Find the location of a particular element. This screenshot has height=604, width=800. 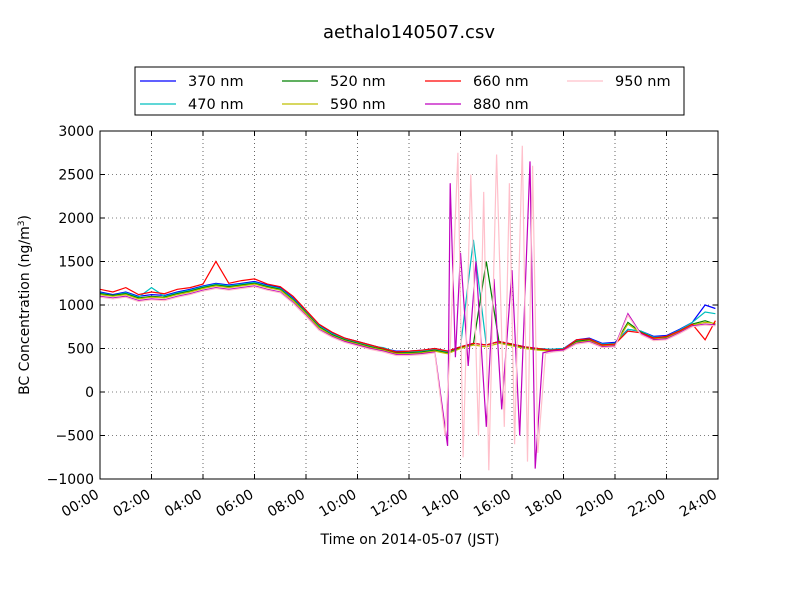

y-tick-label: −500 is located at coordinates (75, 437).